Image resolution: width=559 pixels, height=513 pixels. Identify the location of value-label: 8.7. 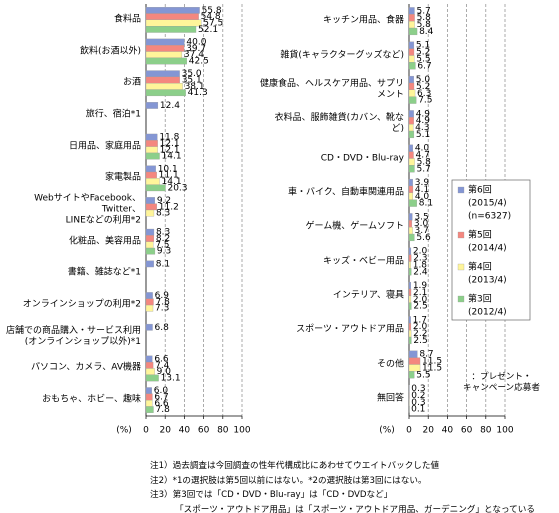
(426, 355).